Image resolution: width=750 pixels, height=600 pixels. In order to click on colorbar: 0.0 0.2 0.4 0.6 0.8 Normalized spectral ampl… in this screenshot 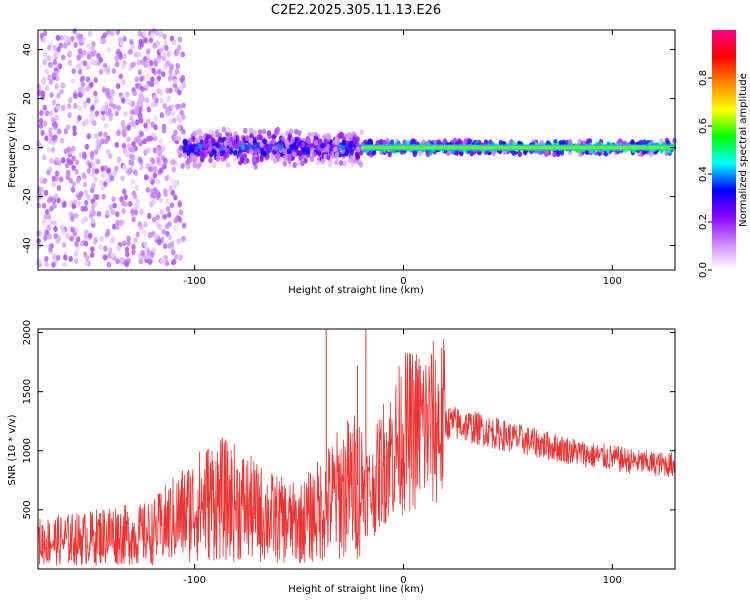, I will do `click(723, 154)`.